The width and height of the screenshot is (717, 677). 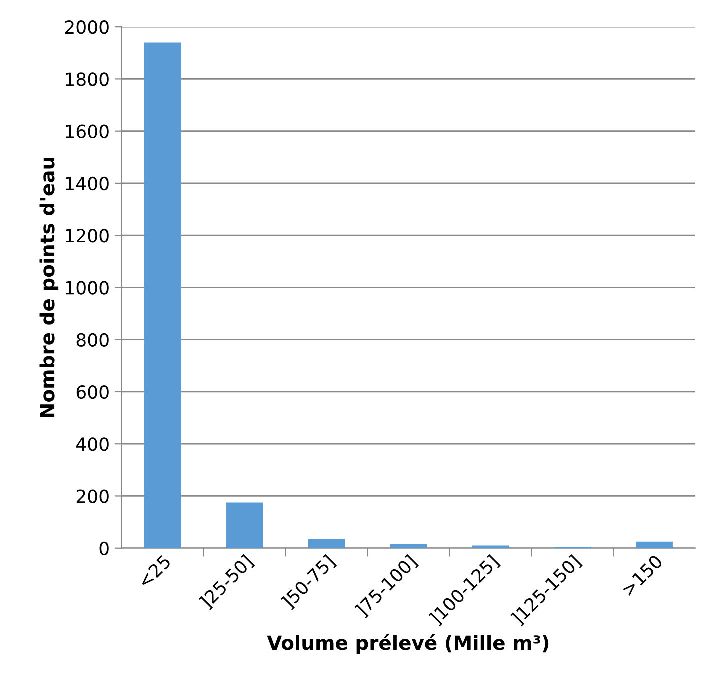 What do you see at coordinates (92, 392) in the screenshot?
I see `y-tick-label: 600` at bounding box center [92, 392].